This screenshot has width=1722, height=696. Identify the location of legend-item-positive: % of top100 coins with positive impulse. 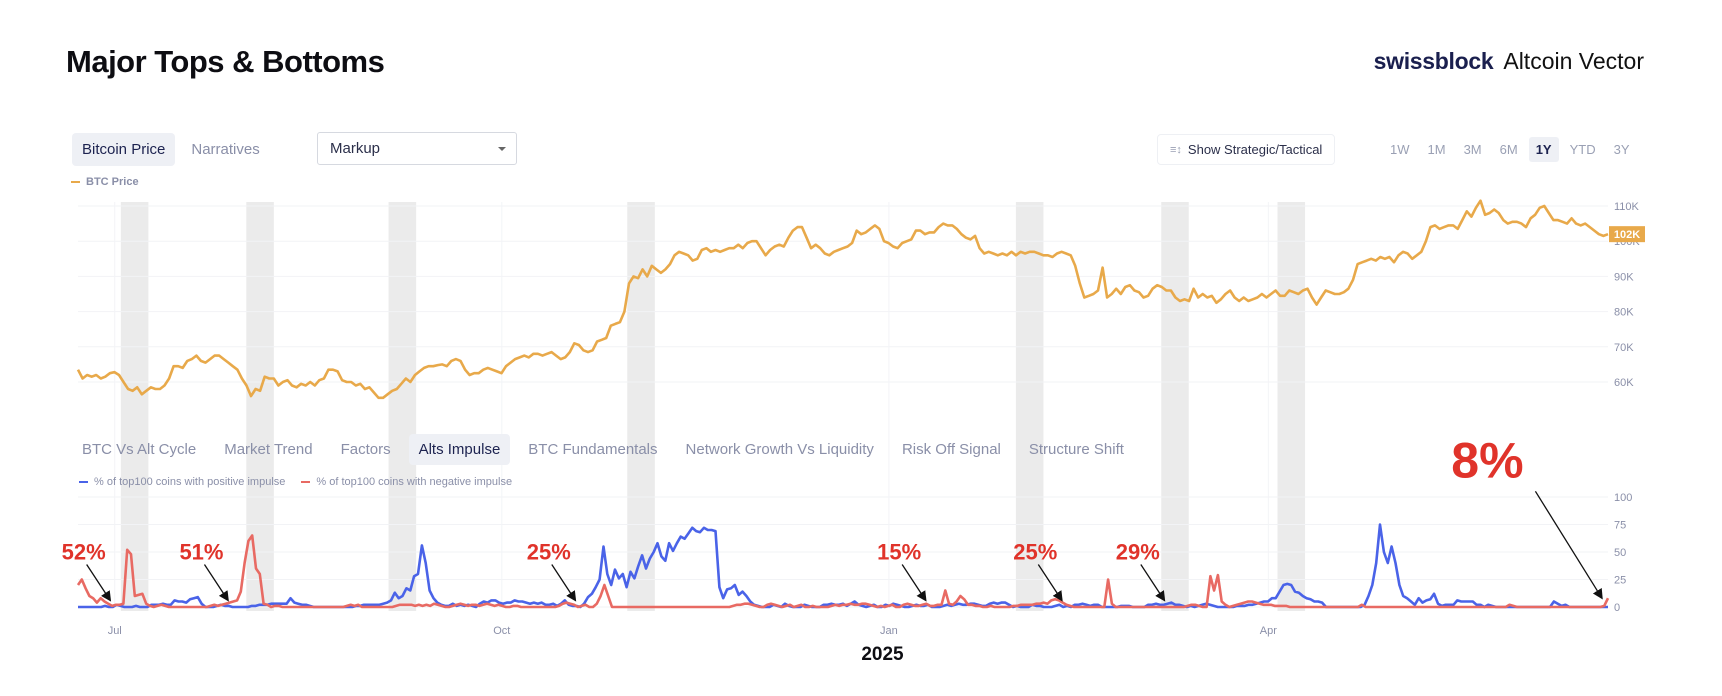
(182, 482).